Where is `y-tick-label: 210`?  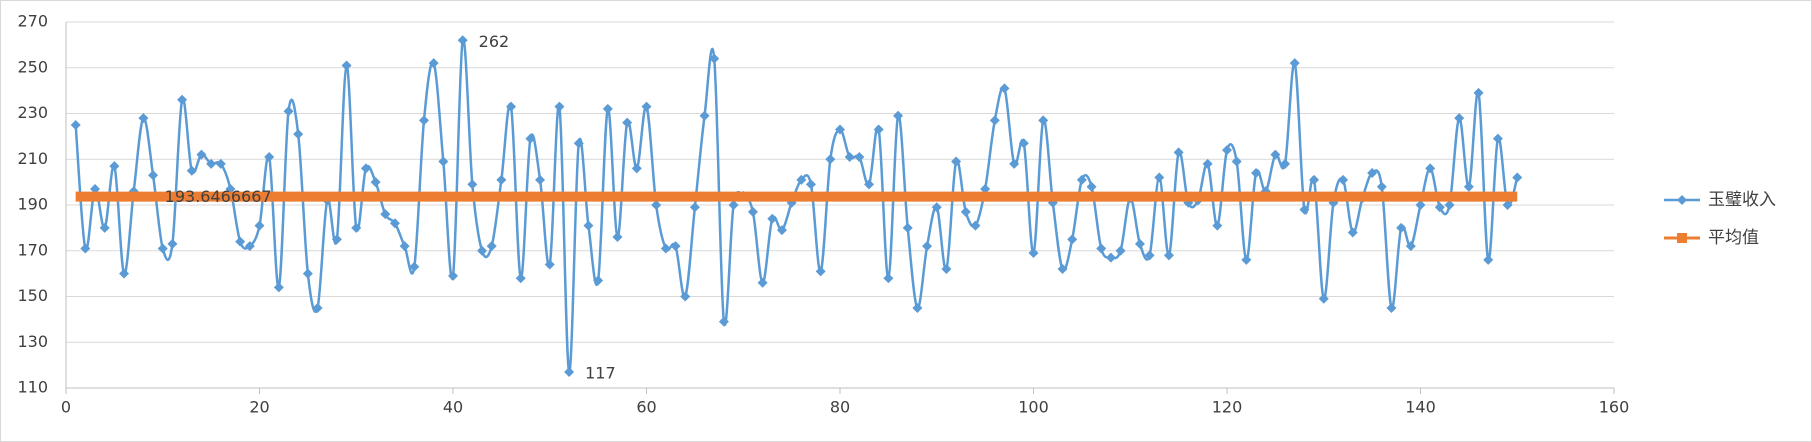
y-tick-label: 210 is located at coordinates (32, 158).